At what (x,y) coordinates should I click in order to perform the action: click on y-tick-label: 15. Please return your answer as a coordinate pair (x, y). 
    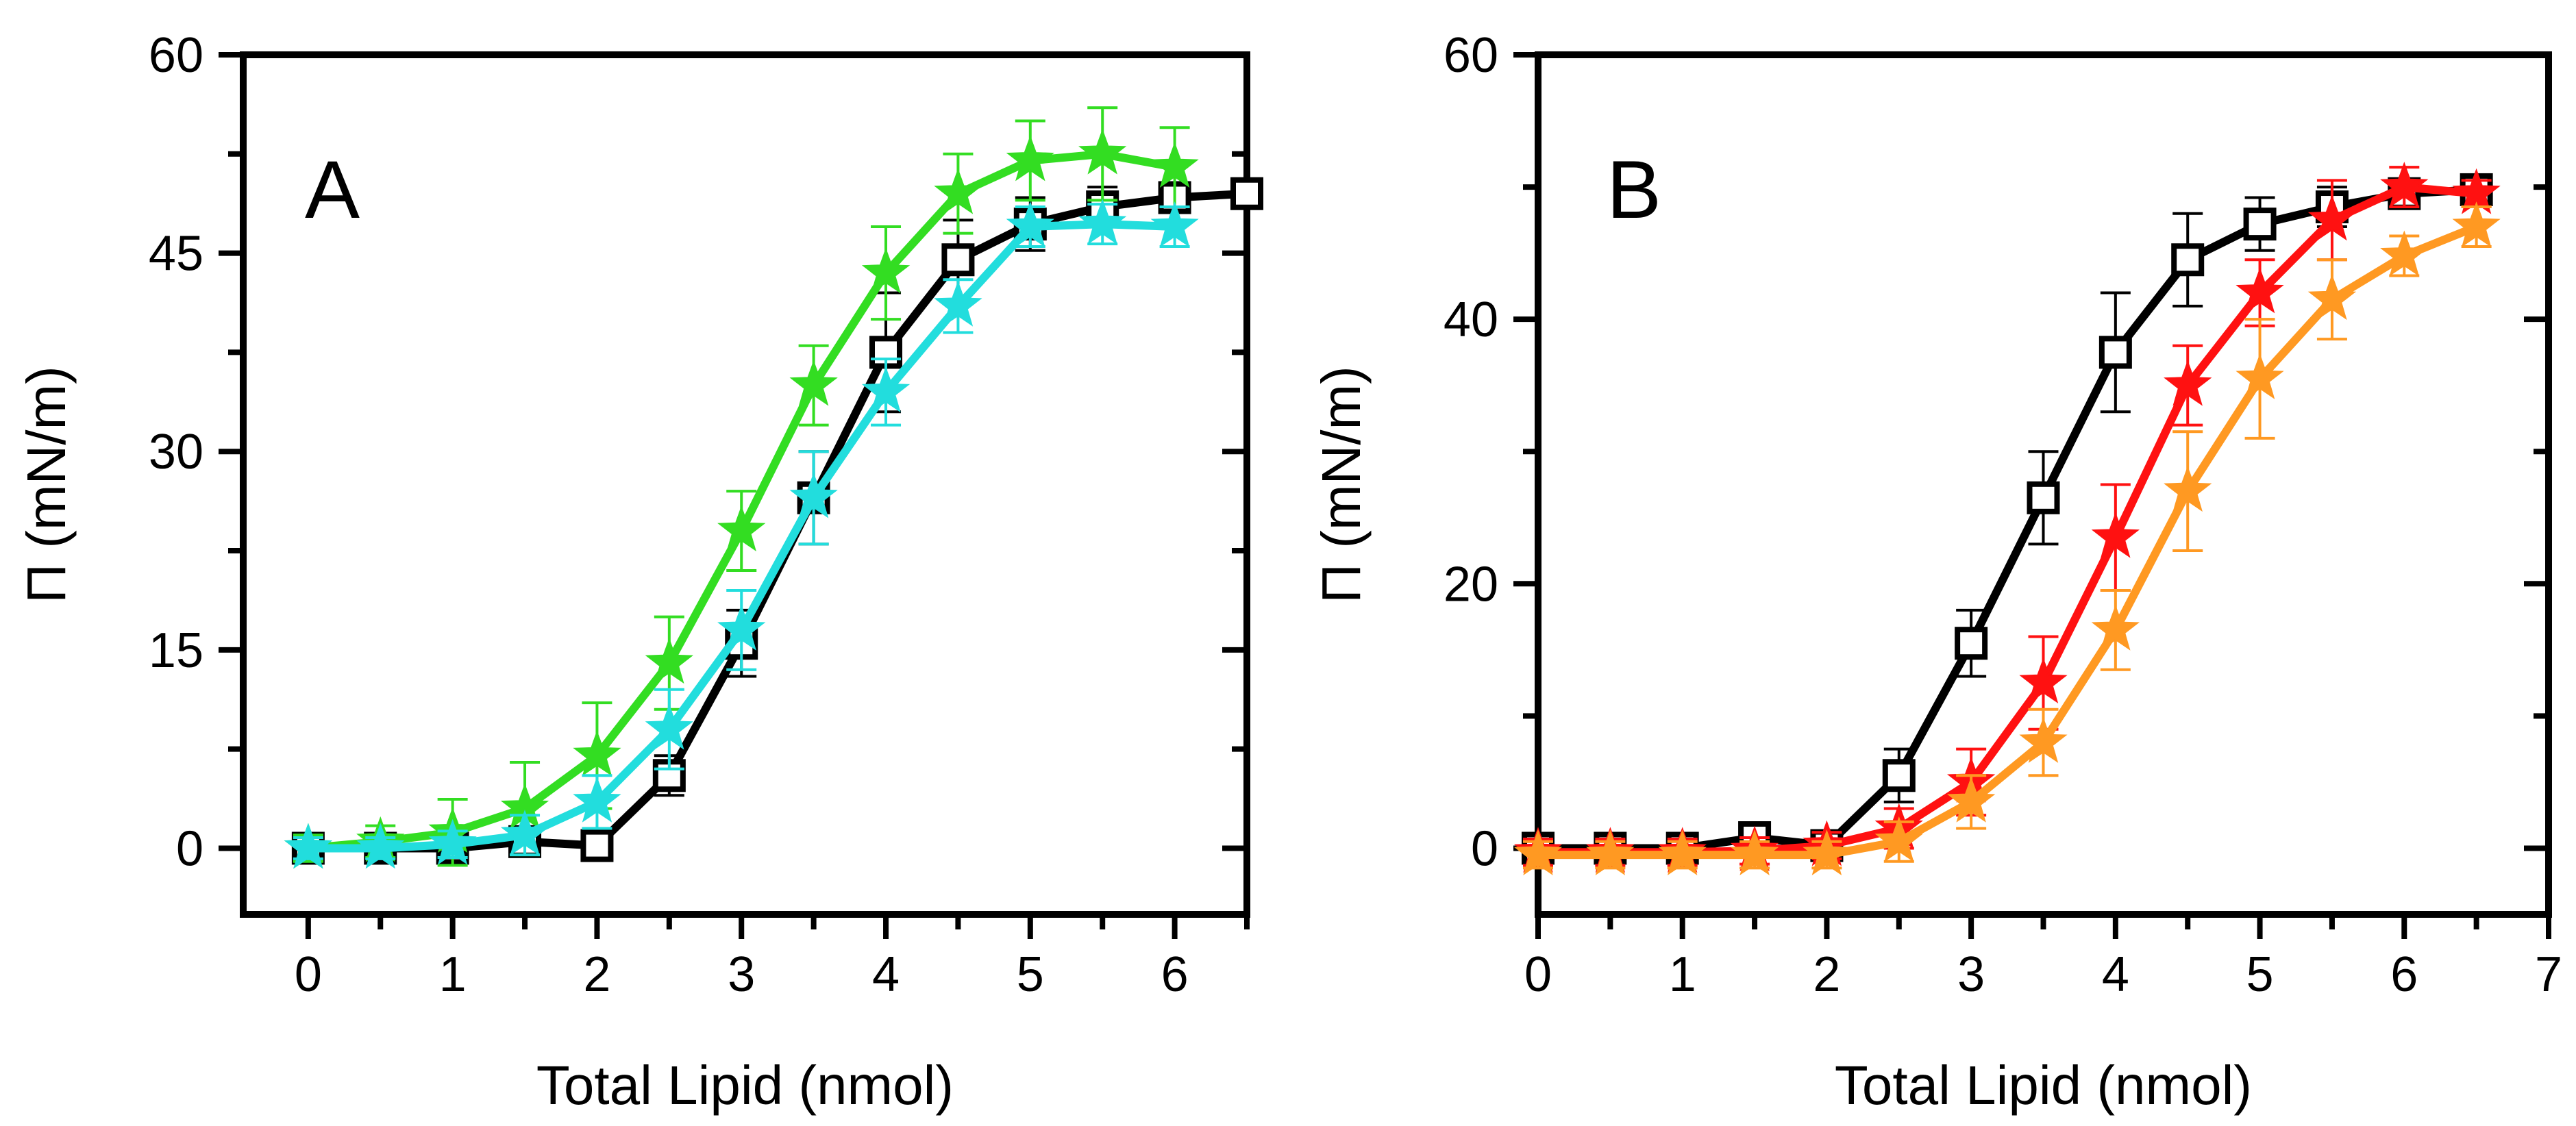
    Looking at the image, I should click on (176, 650).